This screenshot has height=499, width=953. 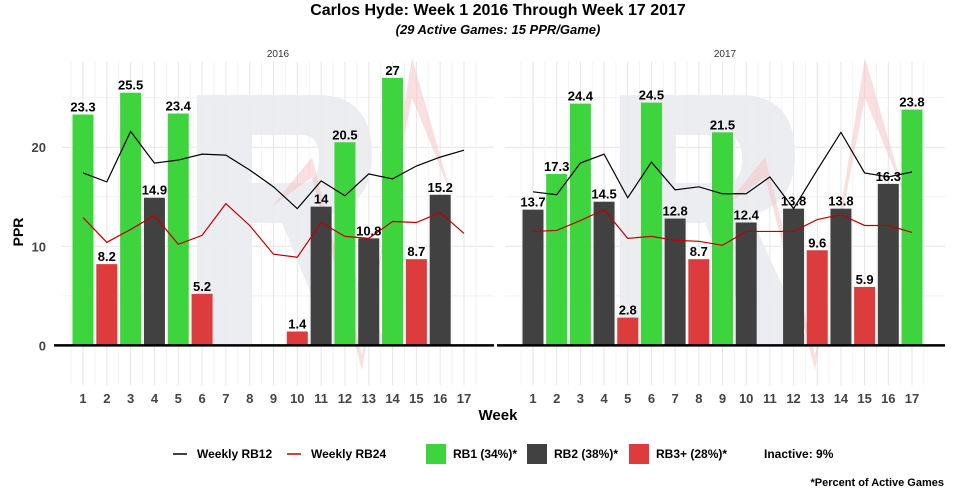 I want to click on bar-label: 27, so click(x=392, y=70).